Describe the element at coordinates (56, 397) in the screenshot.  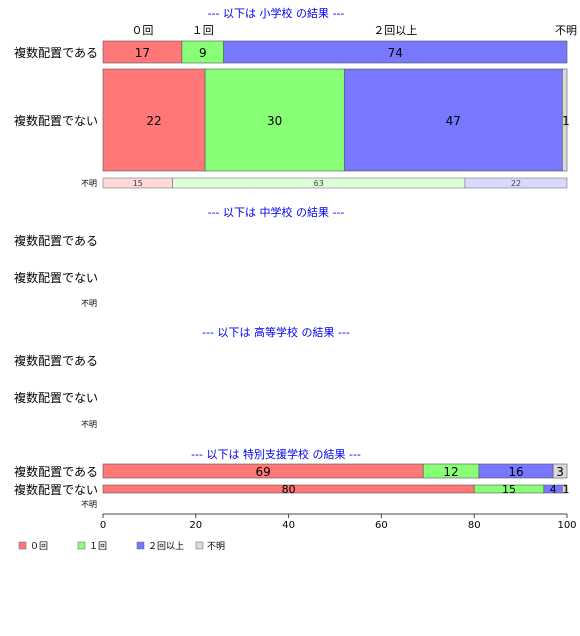
I see `row-label-2-1: 複数配置でない` at that location.